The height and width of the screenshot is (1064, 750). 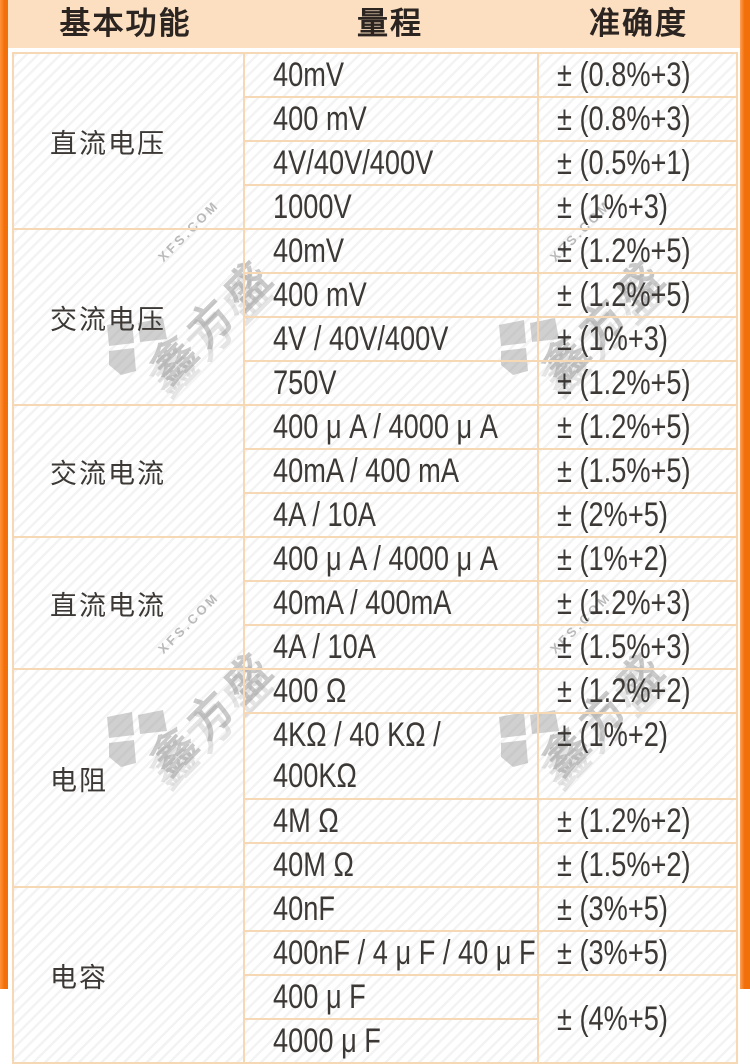 I want to click on table-header-row: 基本功能 量程 准确度, so click(x=374, y=24).